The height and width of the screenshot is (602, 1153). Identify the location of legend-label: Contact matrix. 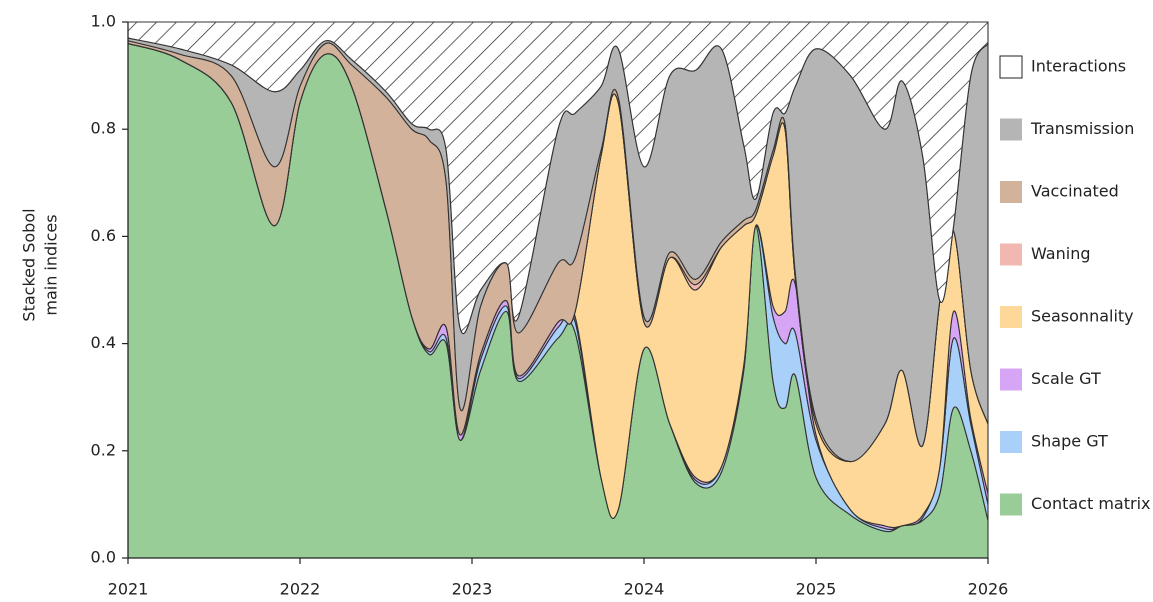
(1091, 503).